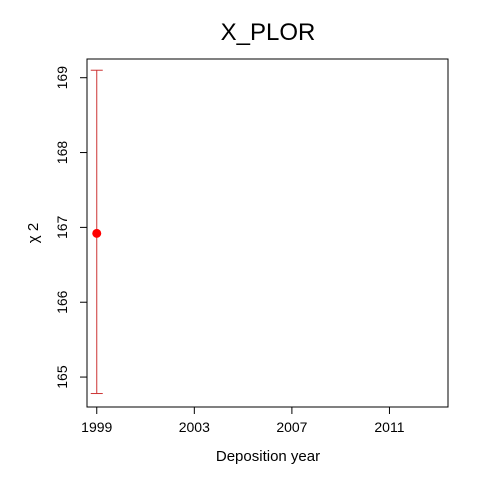 This screenshot has width=480, height=480. What do you see at coordinates (33, 233) in the screenshot?
I see `y-axis-label: χ 2` at bounding box center [33, 233].